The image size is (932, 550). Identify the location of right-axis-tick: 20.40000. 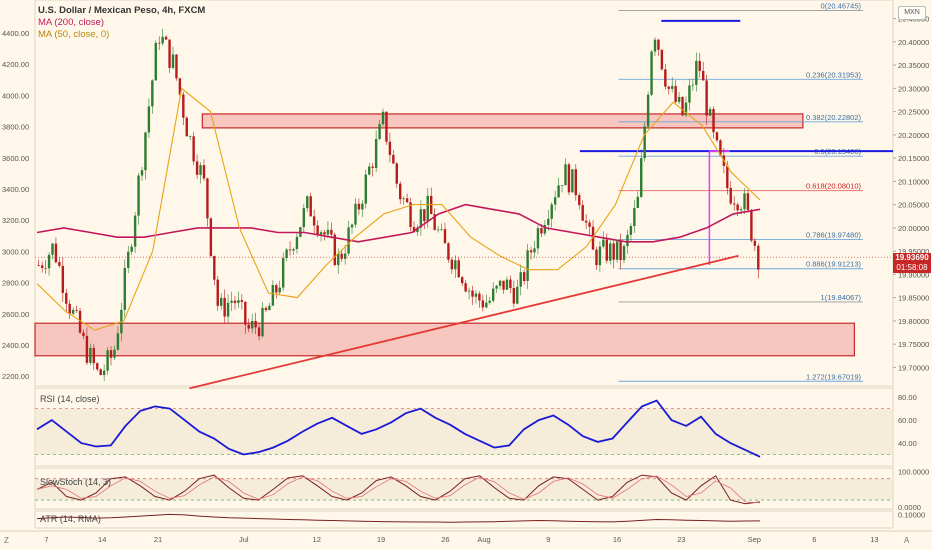
(913, 42).